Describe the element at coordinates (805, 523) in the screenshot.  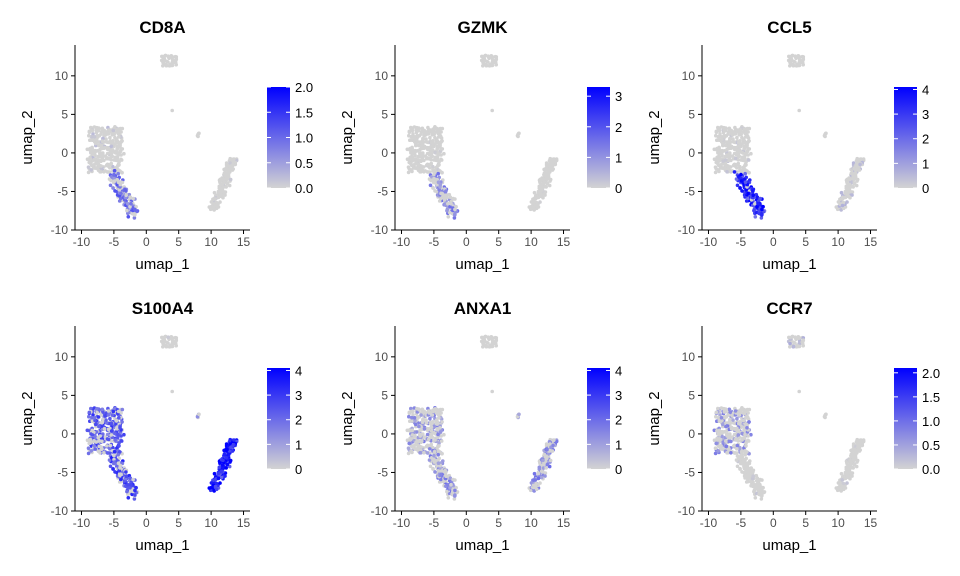
I see `x-tick-label: 5` at that location.